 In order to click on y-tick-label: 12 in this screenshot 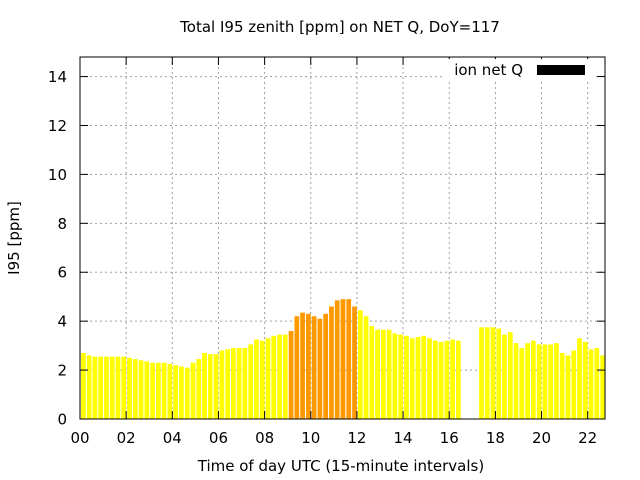, I will do `click(57, 126)`.